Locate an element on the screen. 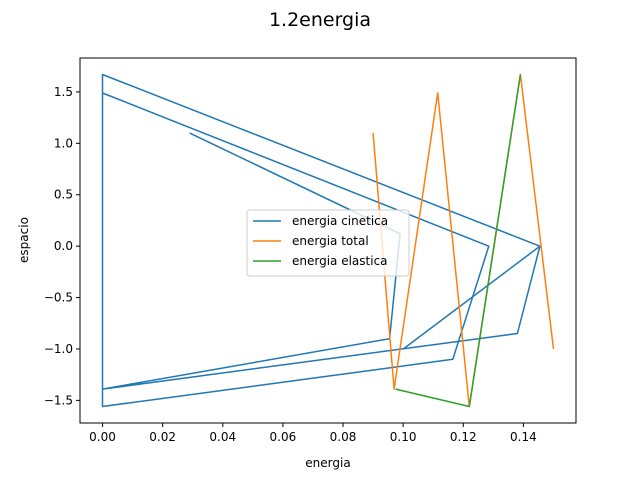 The image size is (640, 480). y-tick-label-4: 0.5 is located at coordinates (63, 195).